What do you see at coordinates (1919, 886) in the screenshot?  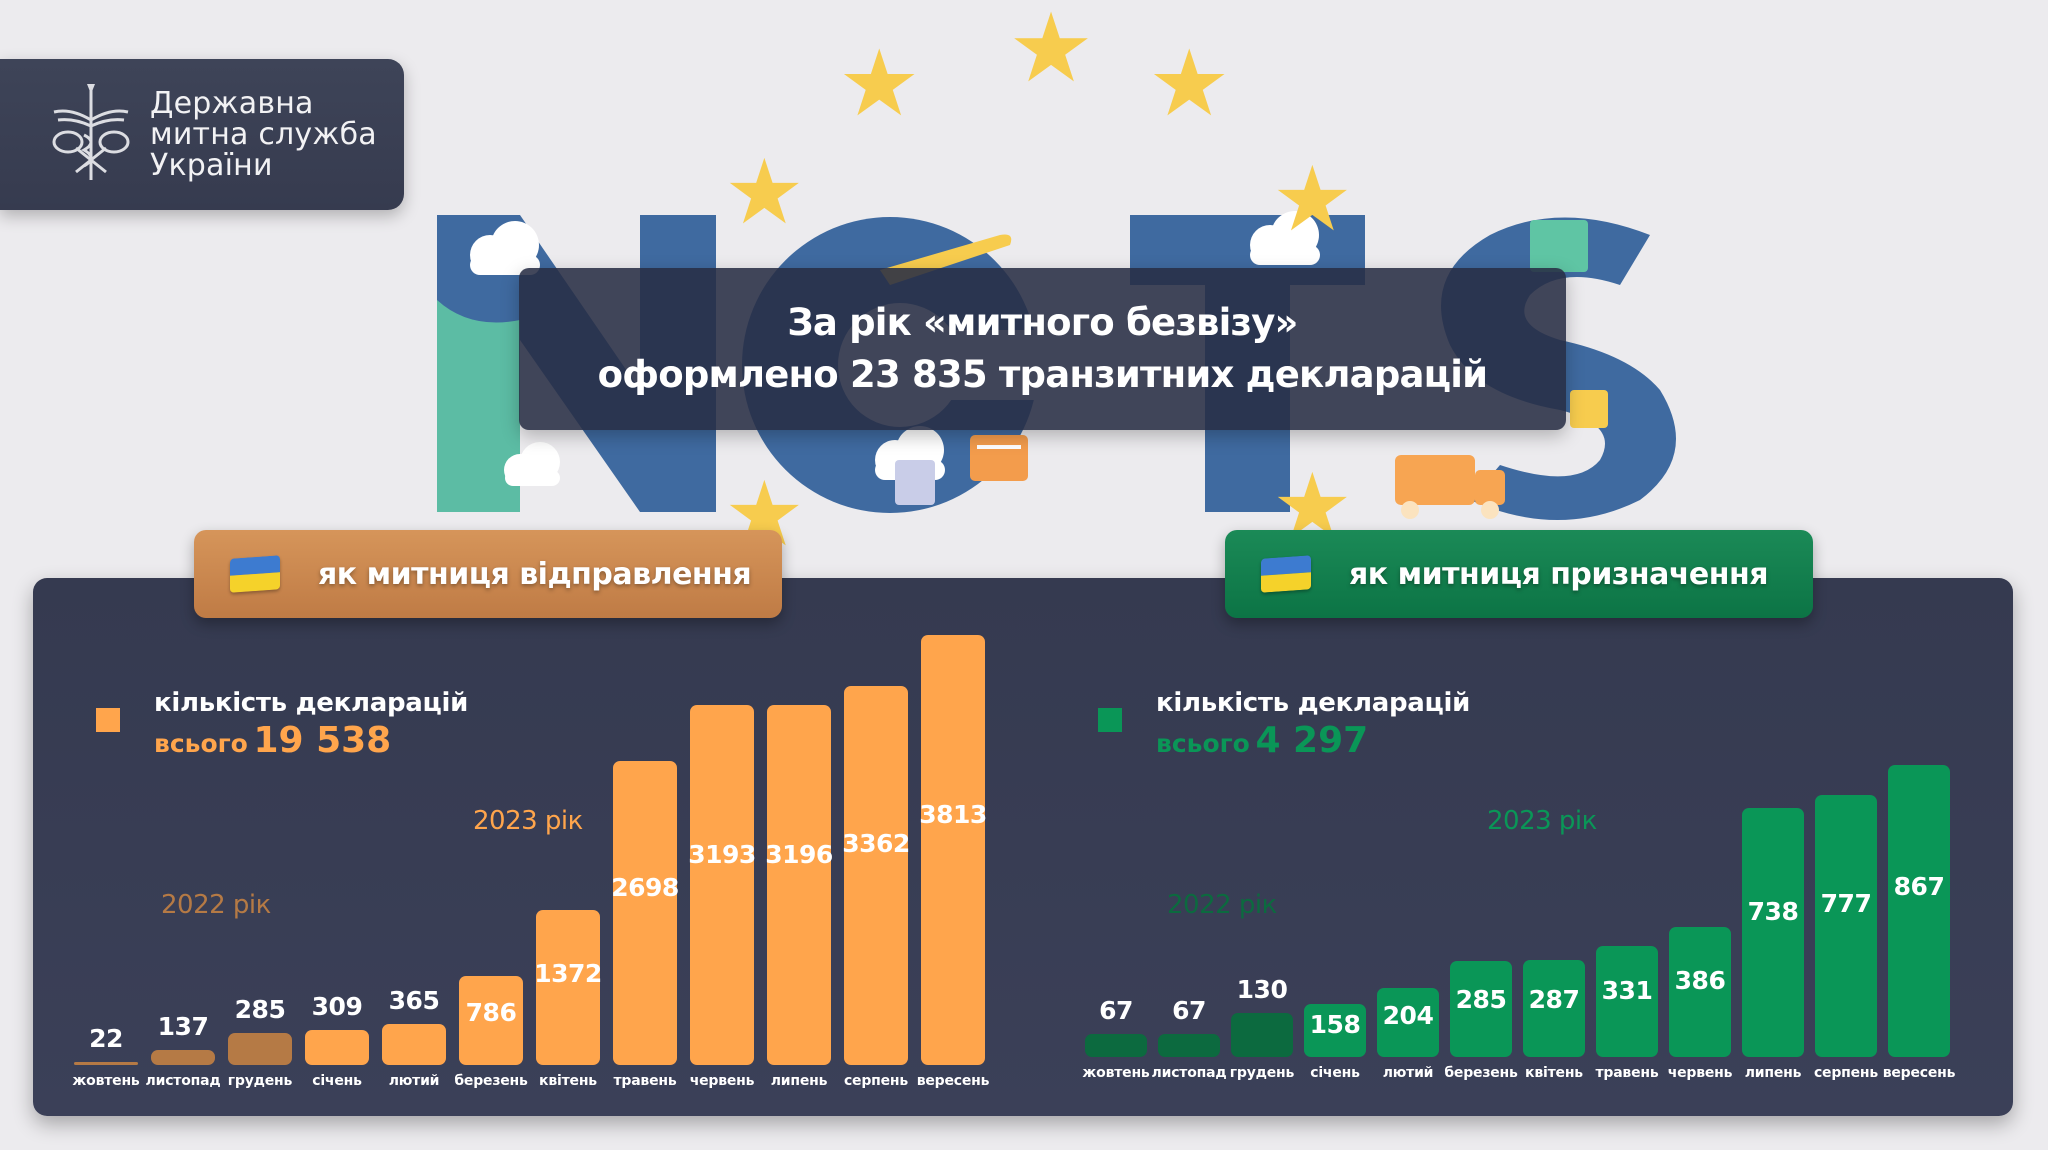 I see `bar-value-label: 867` at bounding box center [1919, 886].